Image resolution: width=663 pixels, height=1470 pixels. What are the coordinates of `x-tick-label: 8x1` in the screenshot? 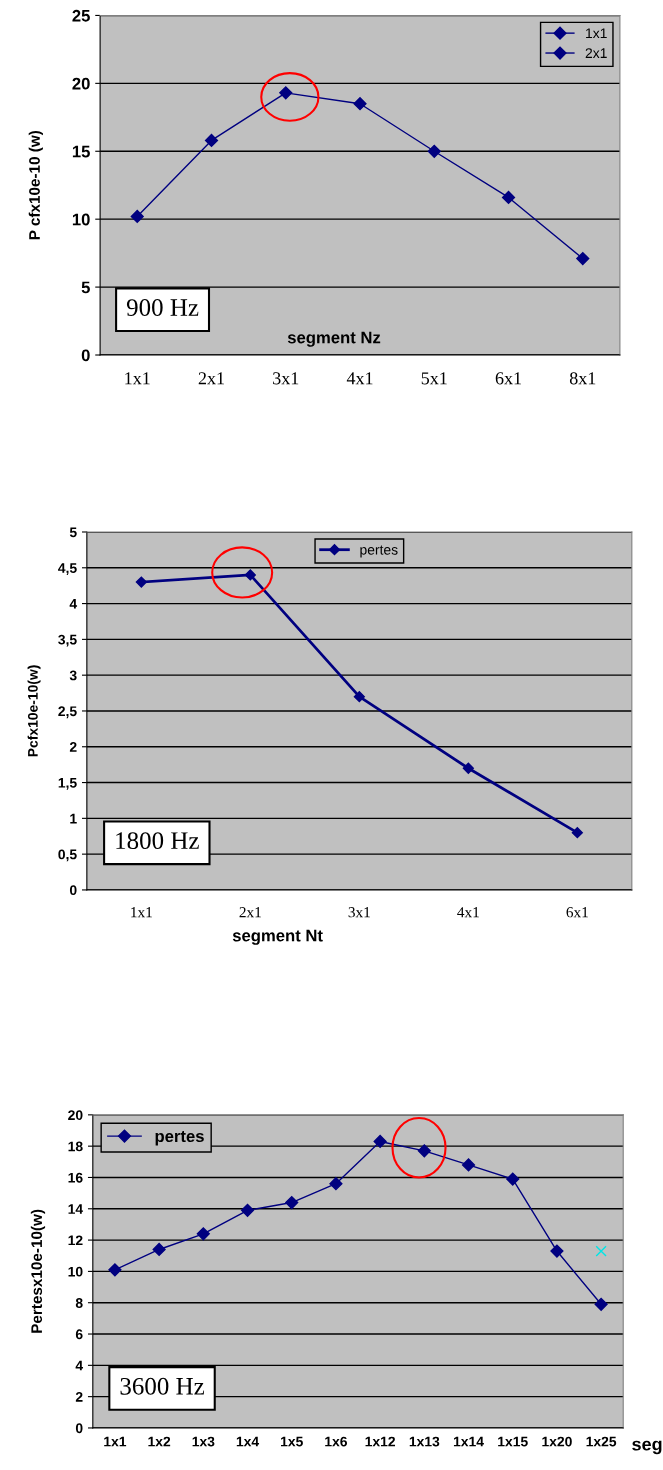 It's located at (582, 378).